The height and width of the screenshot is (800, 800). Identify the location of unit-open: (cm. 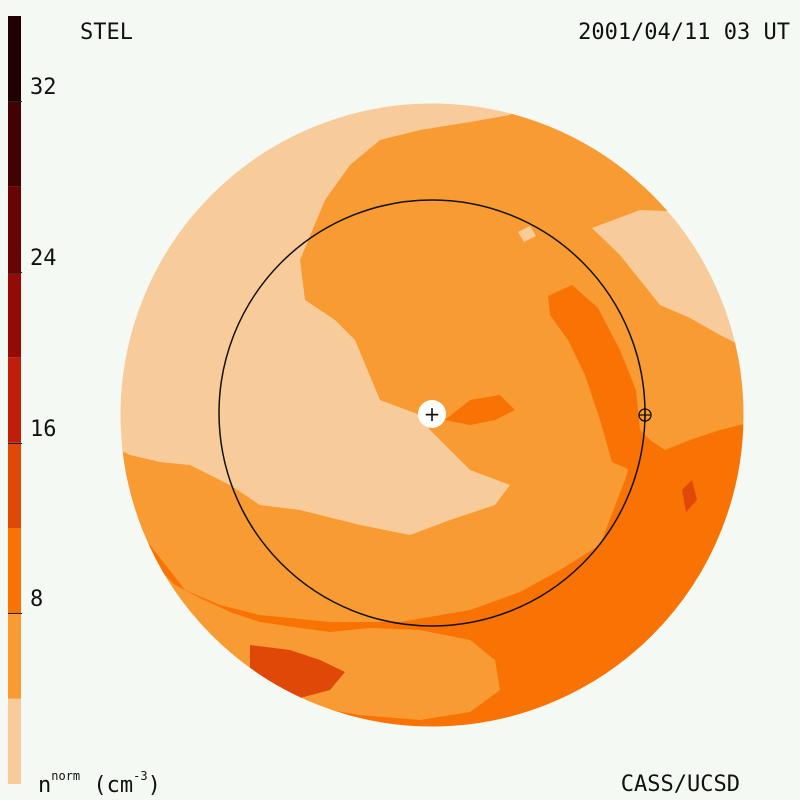
(113, 785).